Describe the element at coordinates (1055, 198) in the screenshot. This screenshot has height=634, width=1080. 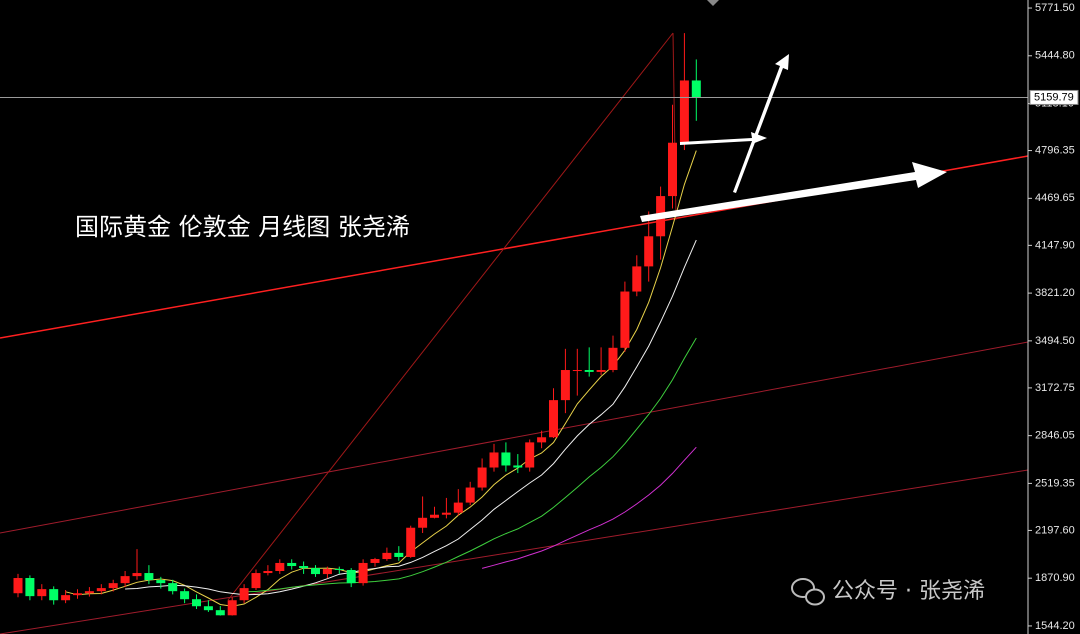
I see `y-tick-label: 4469.65` at that location.